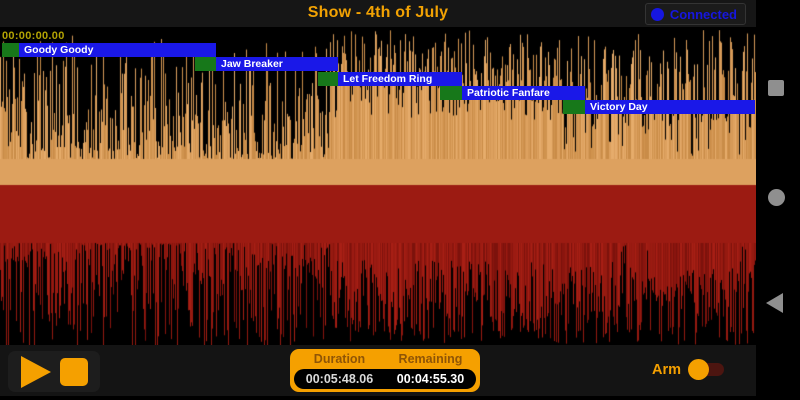  Describe the element at coordinates (54, 371) in the screenshot. I see `transport-controls` at that location.